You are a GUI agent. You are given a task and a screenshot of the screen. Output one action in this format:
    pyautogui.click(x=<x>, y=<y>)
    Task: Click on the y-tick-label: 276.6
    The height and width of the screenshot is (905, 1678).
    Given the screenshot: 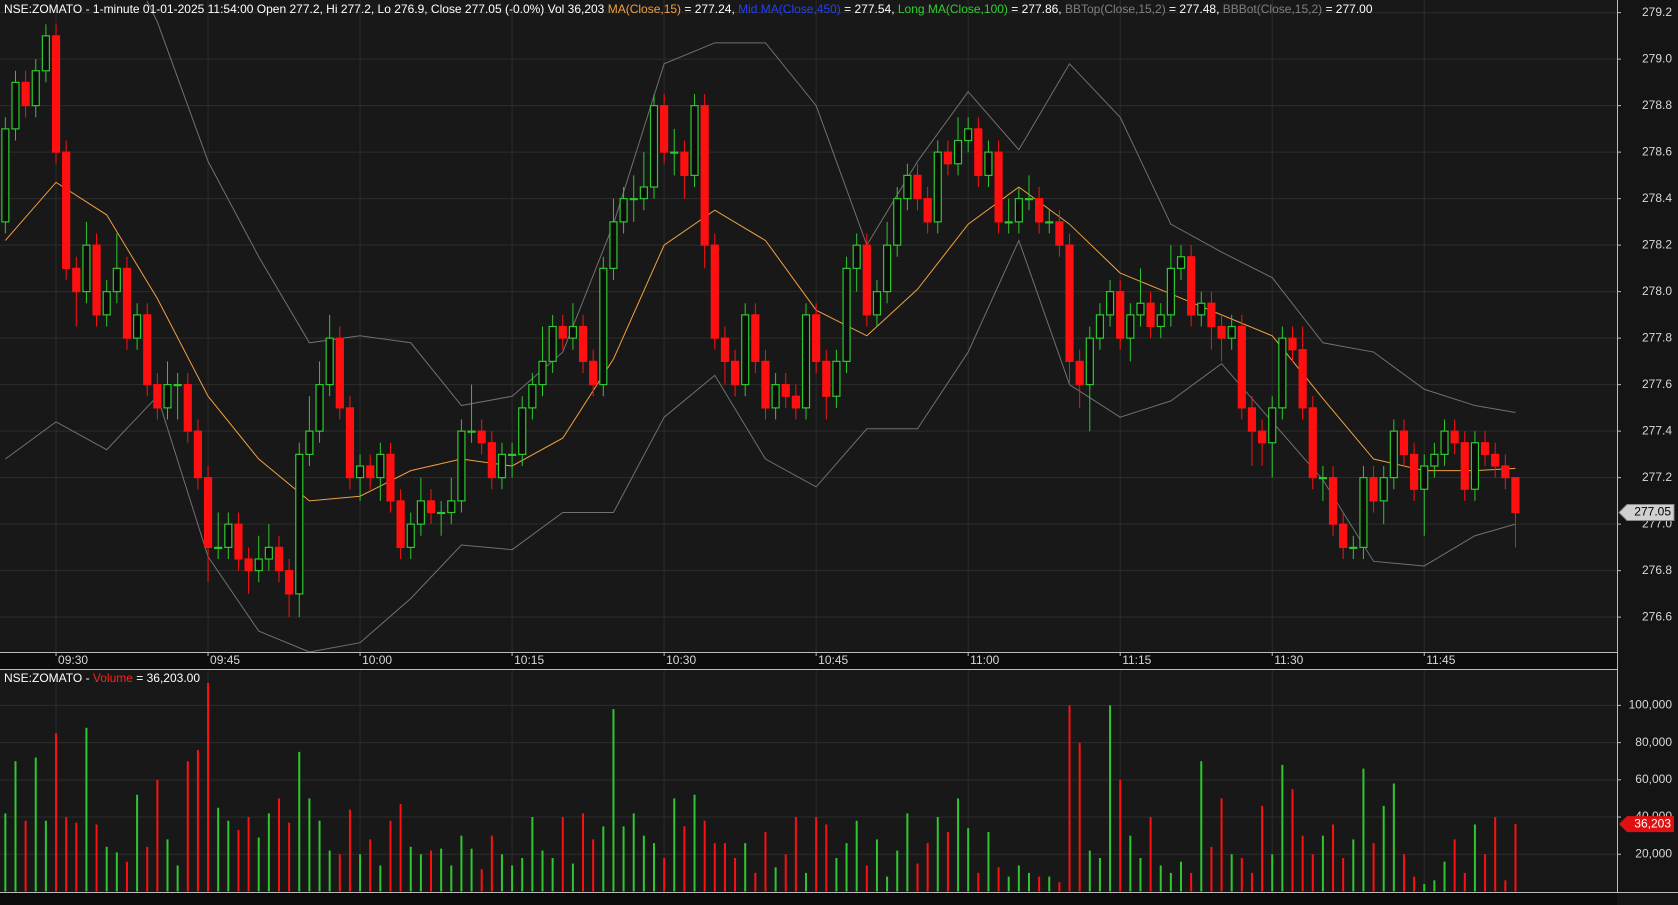 What is the action you would take?
    pyautogui.click(x=1657, y=616)
    